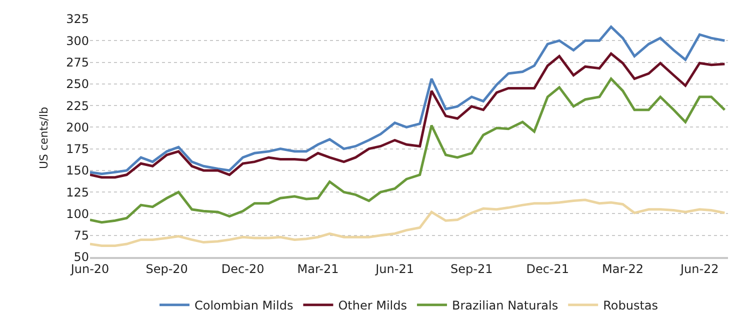 Image resolution: width=744 pixels, height=331 pixels. What do you see at coordinates (77, 127) in the screenshot?
I see `y-tick-label: 200` at bounding box center [77, 127].